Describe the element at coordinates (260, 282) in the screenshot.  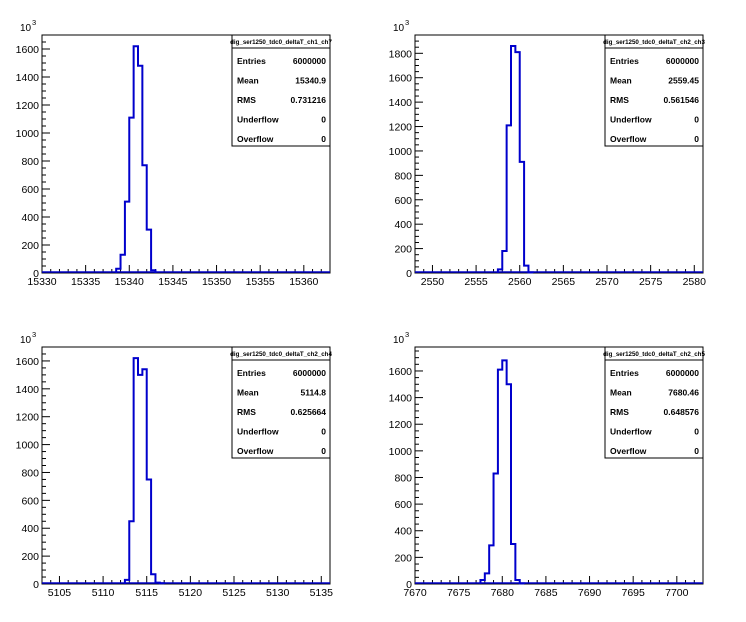
I see `x-tick-label: 15355` at that location.